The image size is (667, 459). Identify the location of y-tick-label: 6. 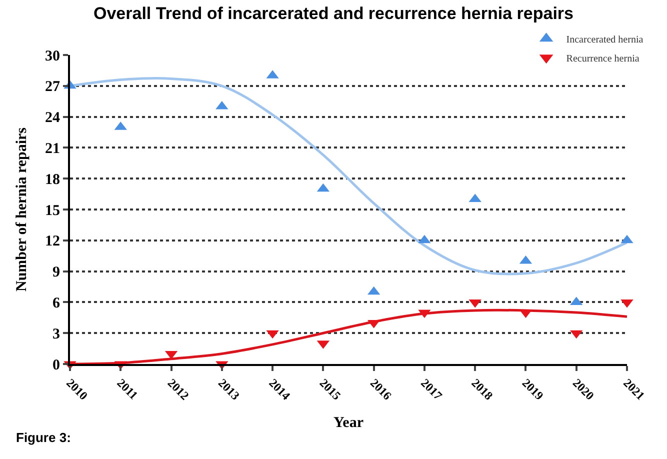
(56, 303).